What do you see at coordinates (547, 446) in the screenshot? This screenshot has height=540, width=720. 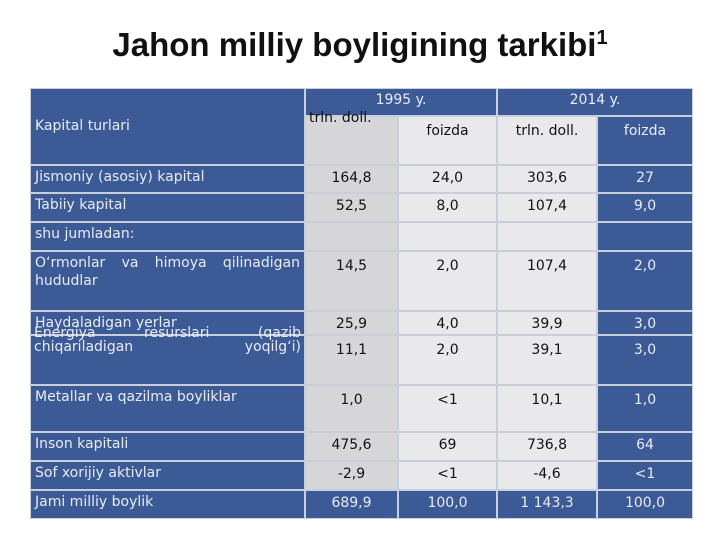 I see `value-cell: 736,8` at bounding box center [547, 446].